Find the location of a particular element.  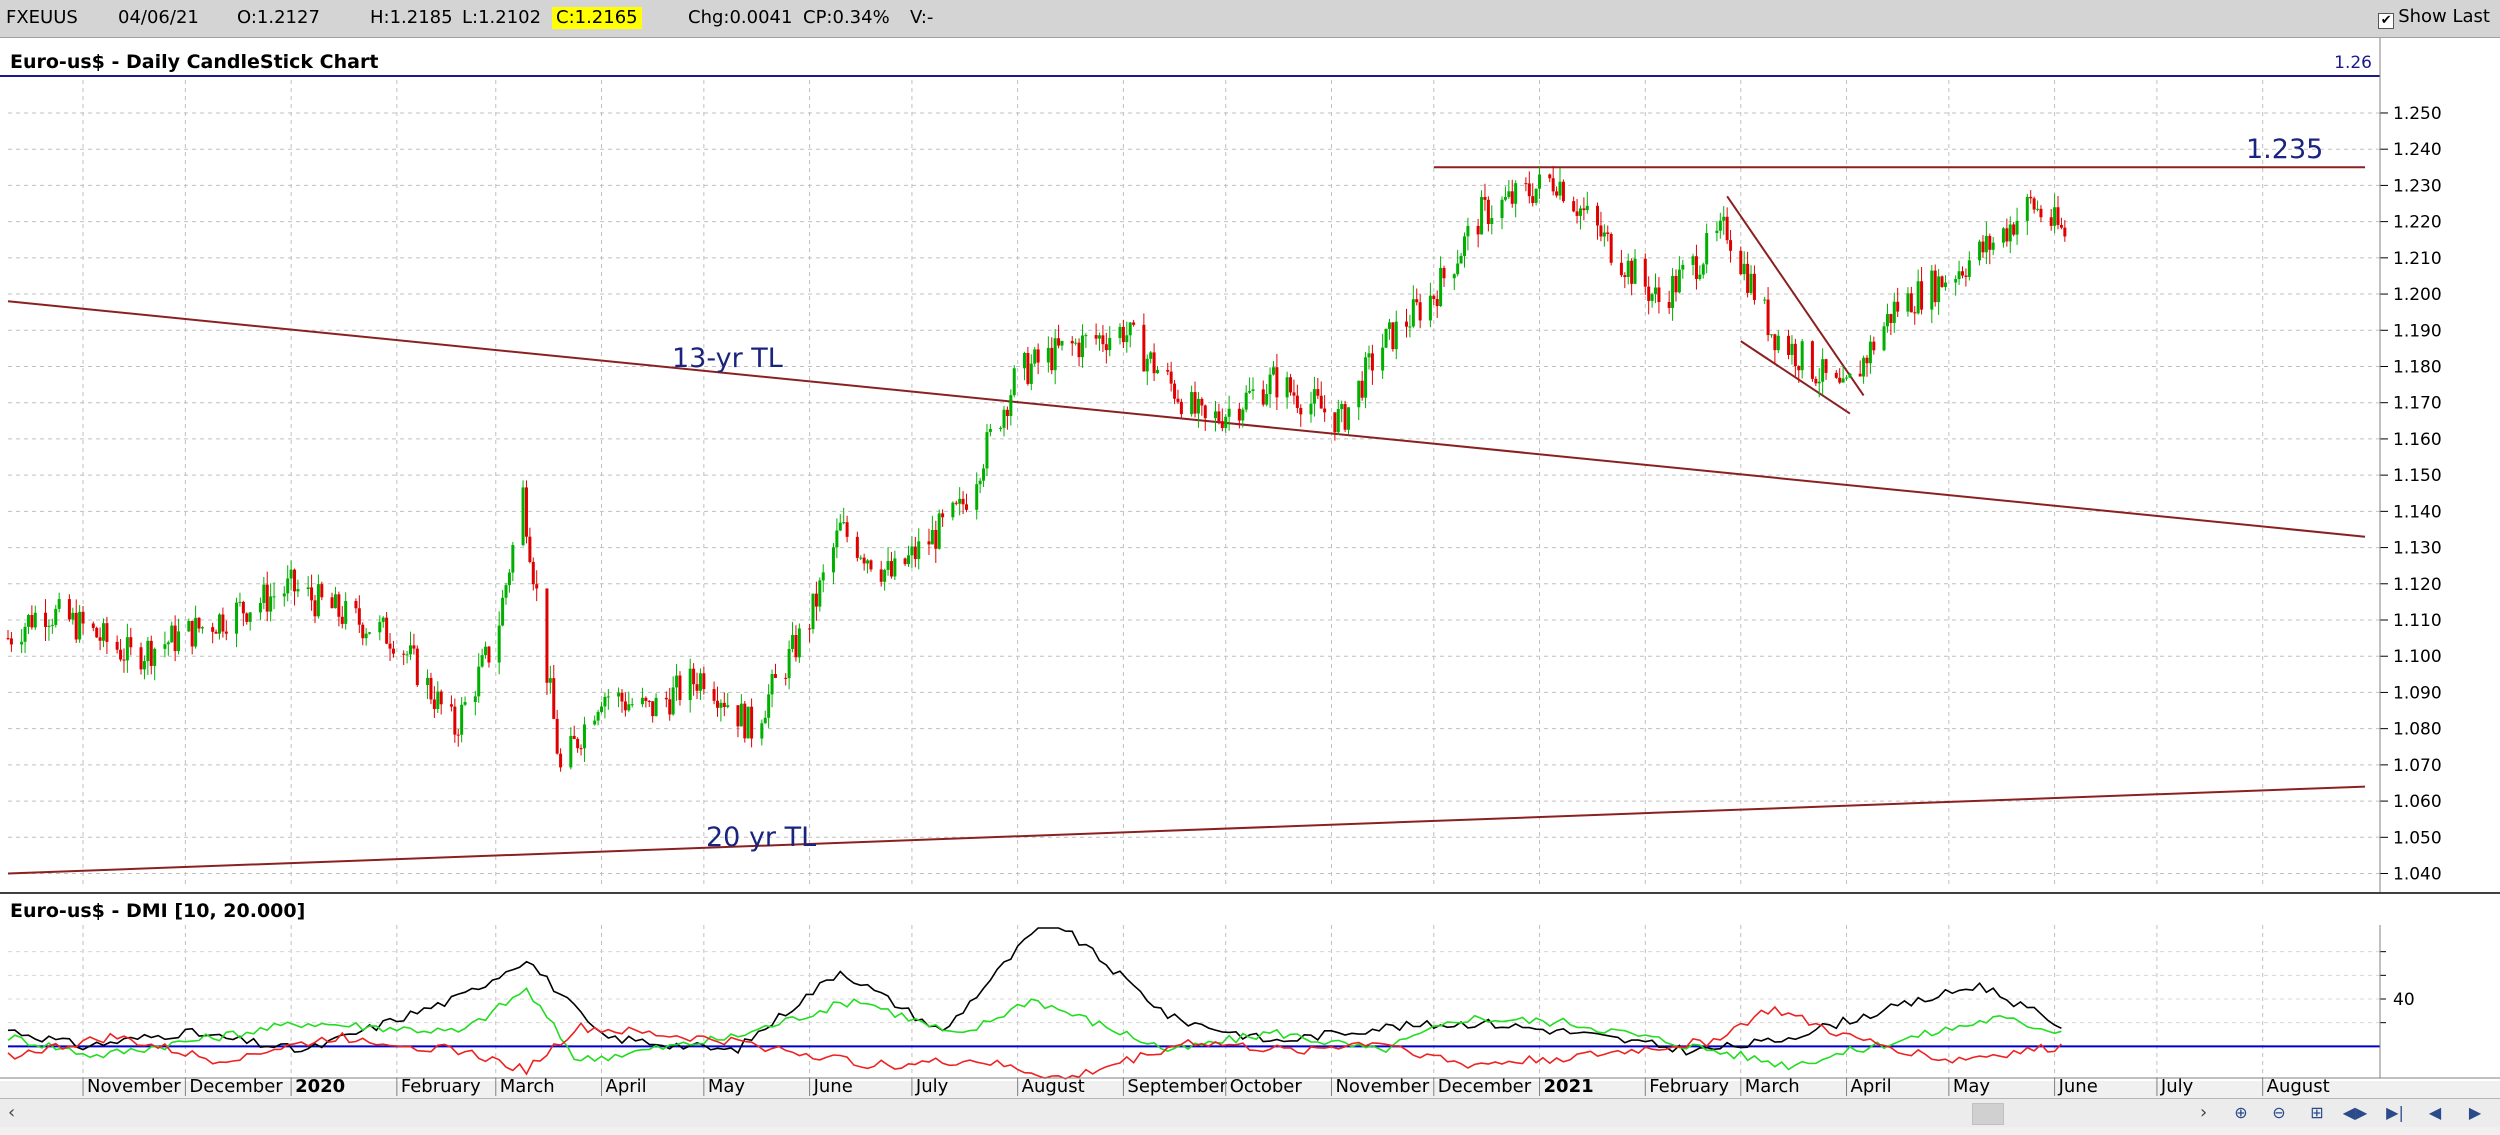

x-tick-label: March is located at coordinates (527, 1086).